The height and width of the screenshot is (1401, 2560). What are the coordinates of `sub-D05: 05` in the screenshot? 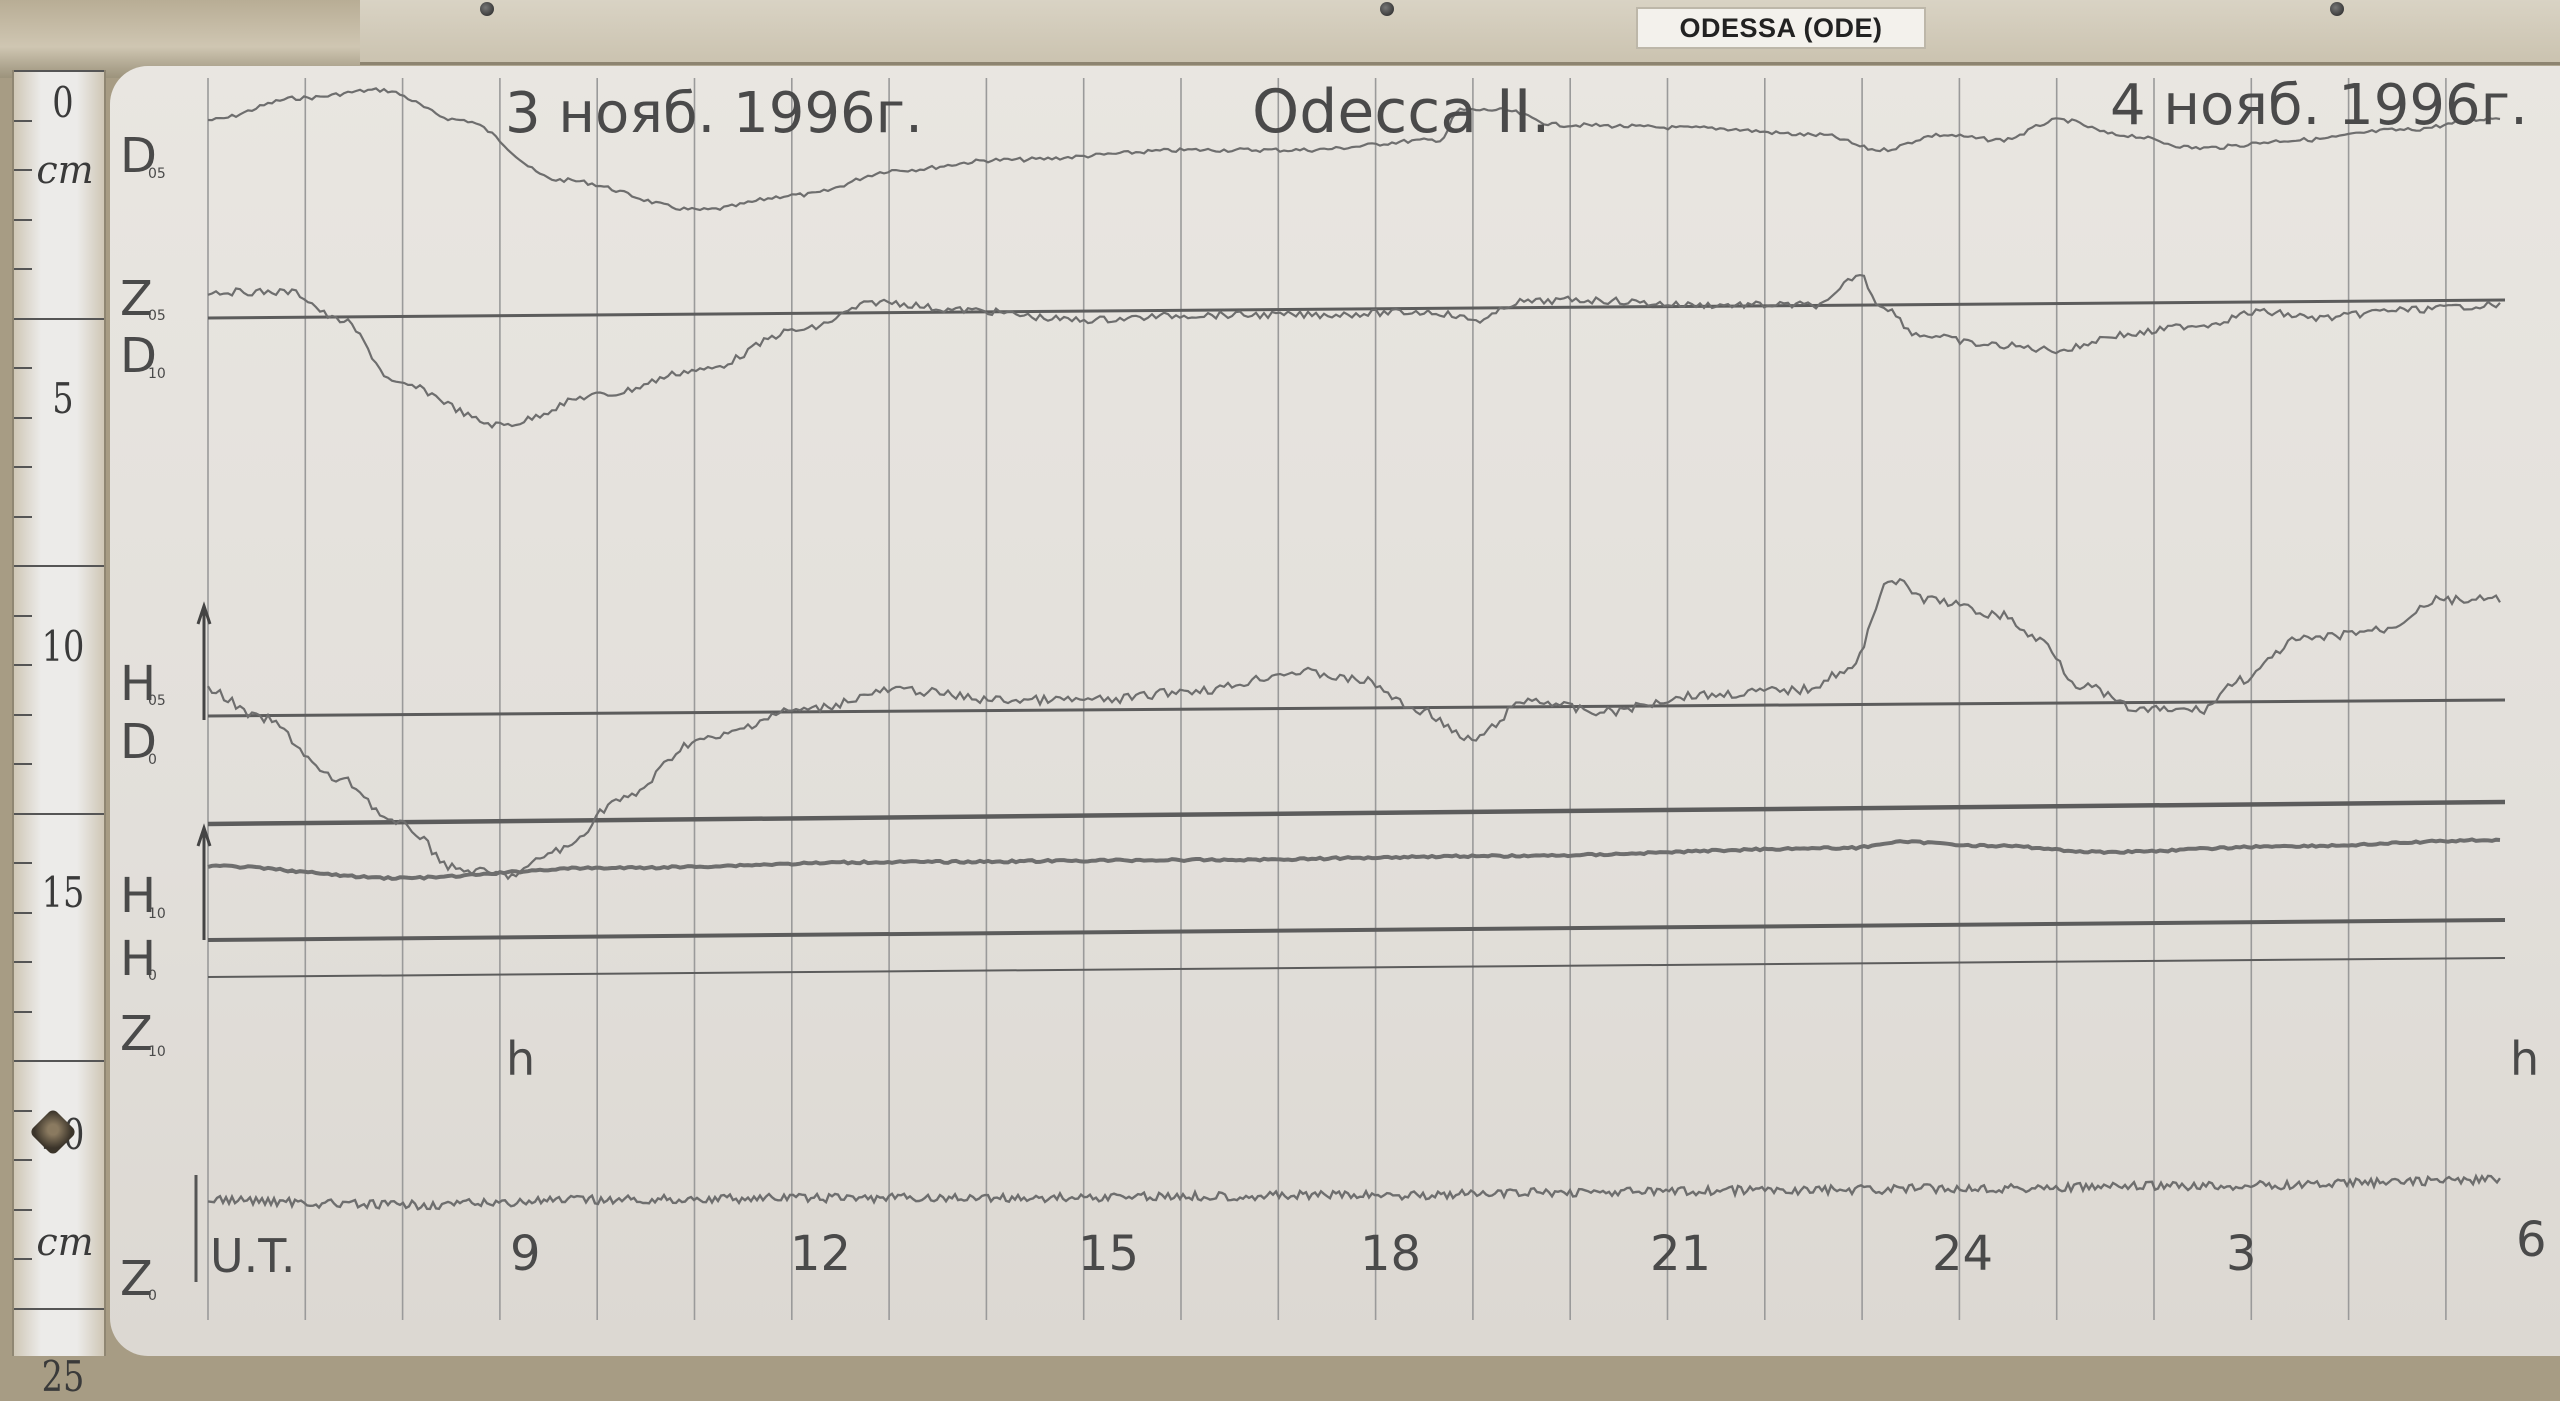 It's located at (157, 174).